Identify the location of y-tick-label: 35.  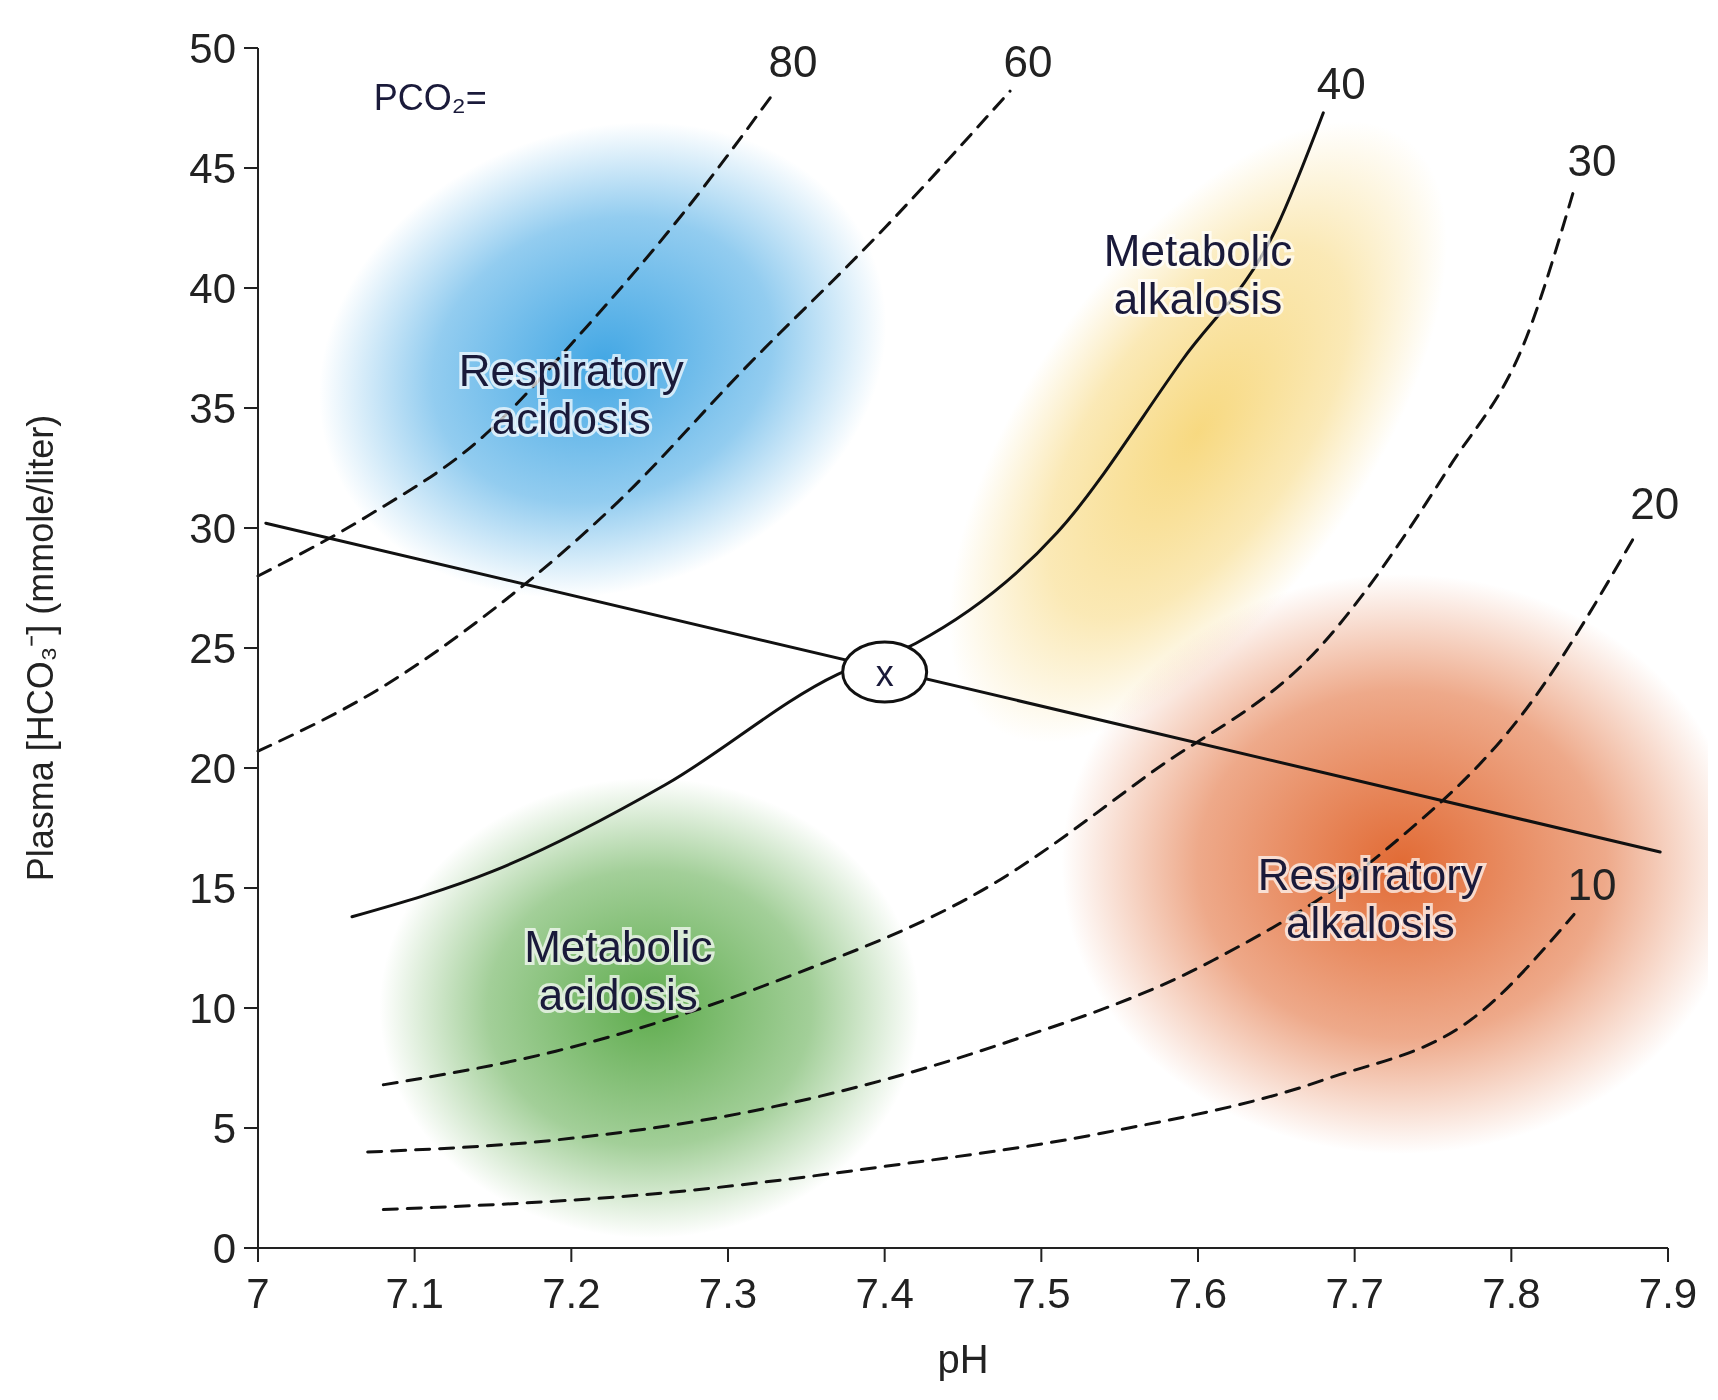
(212, 408).